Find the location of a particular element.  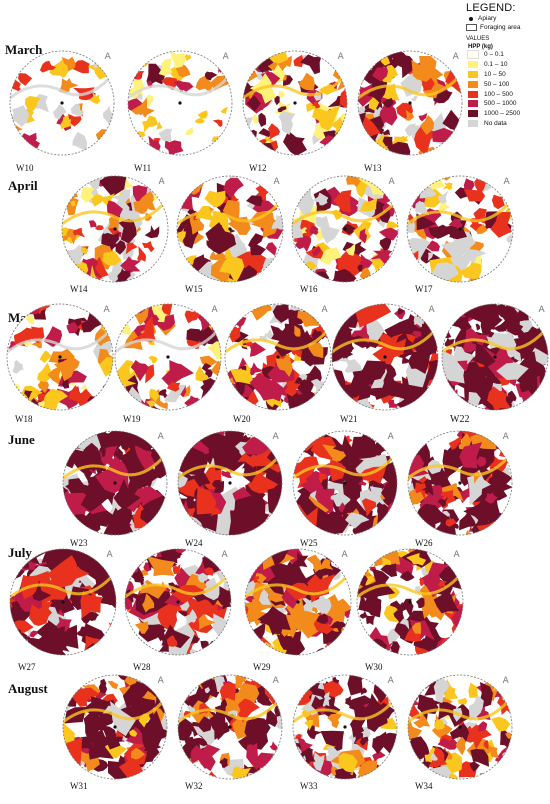

week-label: W29 is located at coordinates (262, 667).